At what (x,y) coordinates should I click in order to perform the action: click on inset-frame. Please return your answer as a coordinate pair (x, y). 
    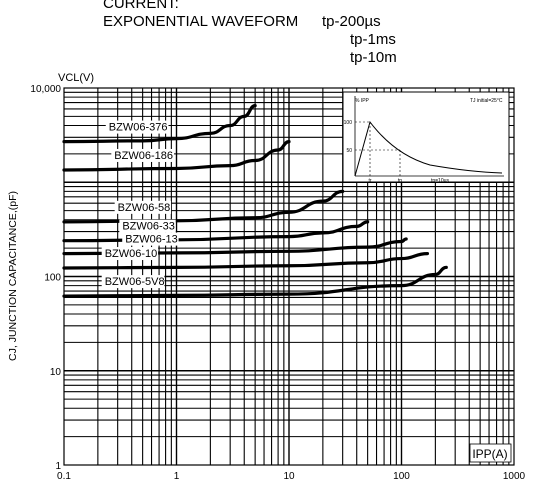
    Looking at the image, I should click on (426, 137).